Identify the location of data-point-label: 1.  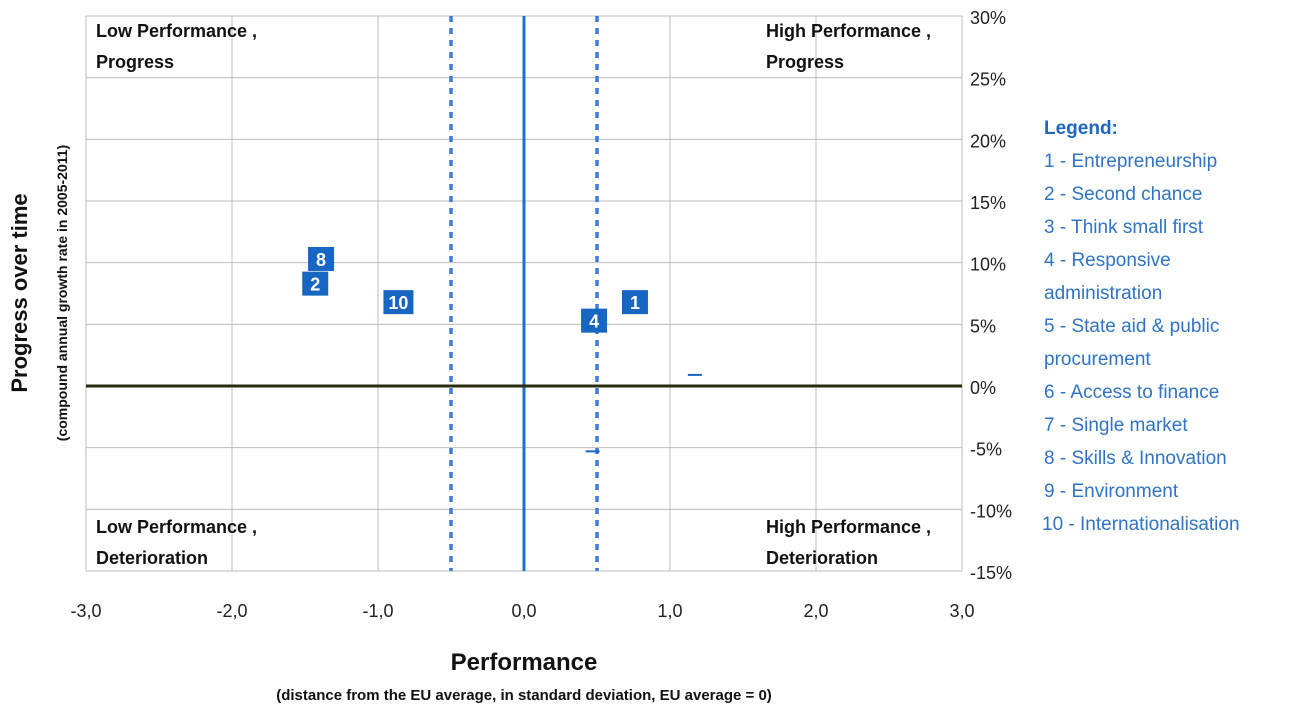
(635, 303).